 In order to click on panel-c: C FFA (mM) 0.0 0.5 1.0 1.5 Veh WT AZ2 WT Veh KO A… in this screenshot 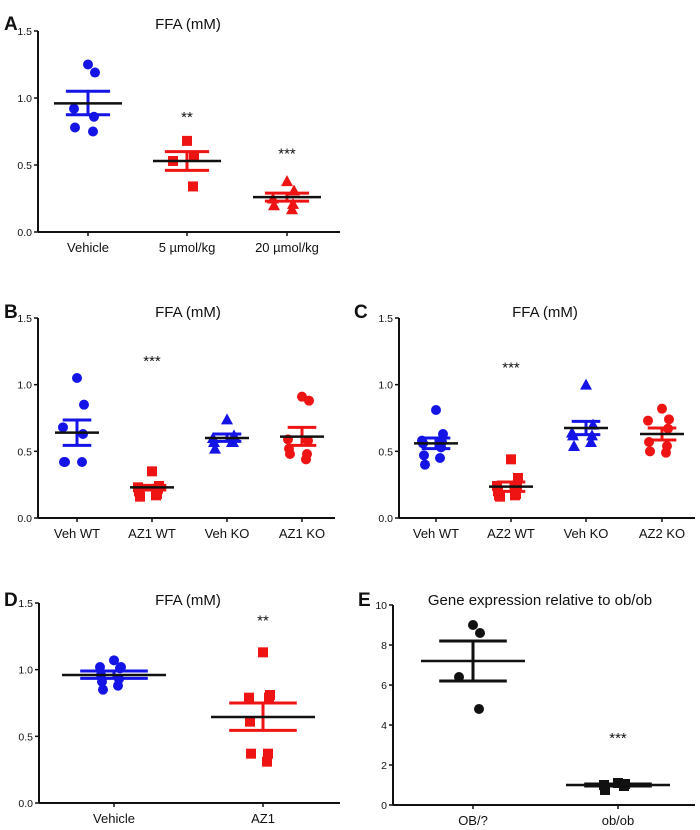, I will do `click(524, 421)`.